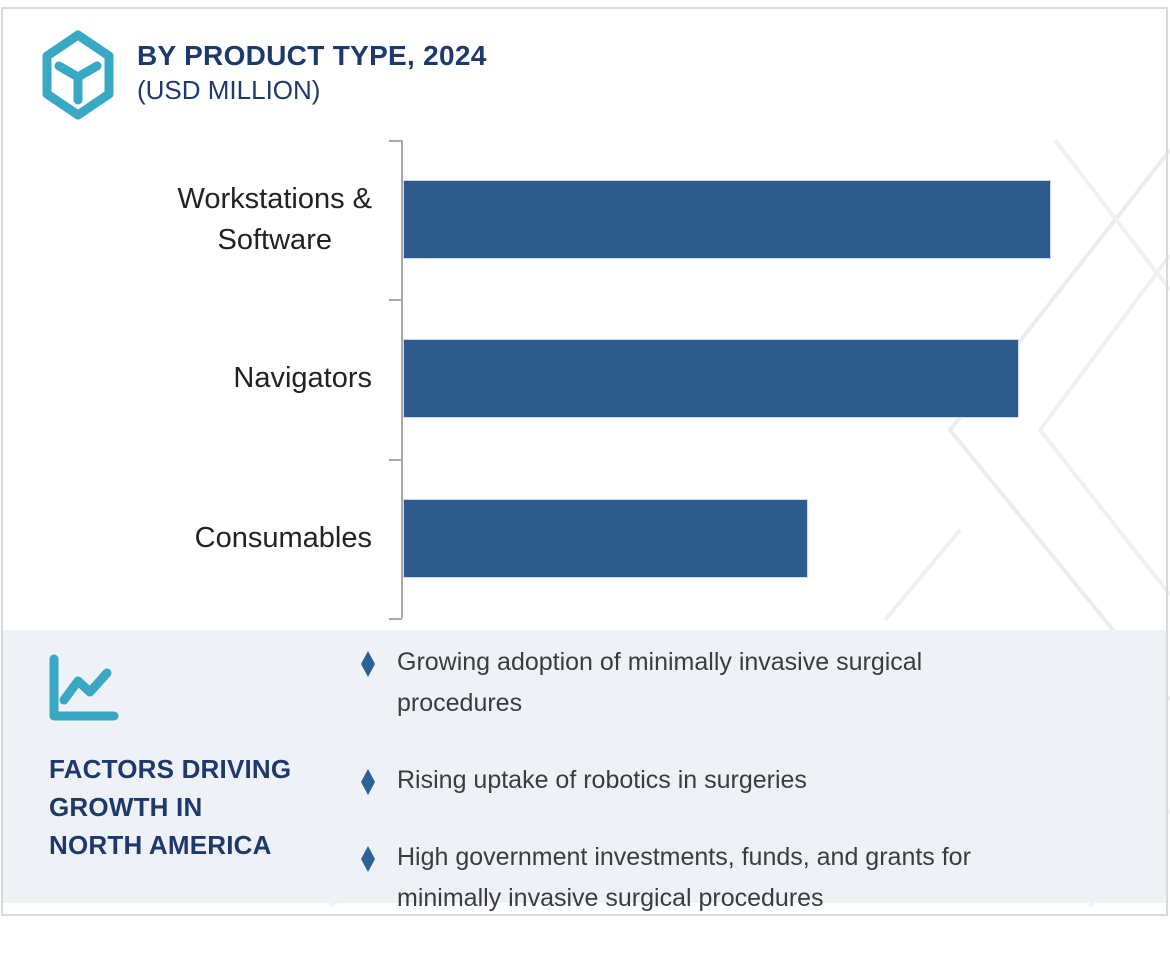  What do you see at coordinates (160, 845) in the screenshot?
I see `factors-title-line: NORTH AMERICA` at bounding box center [160, 845].